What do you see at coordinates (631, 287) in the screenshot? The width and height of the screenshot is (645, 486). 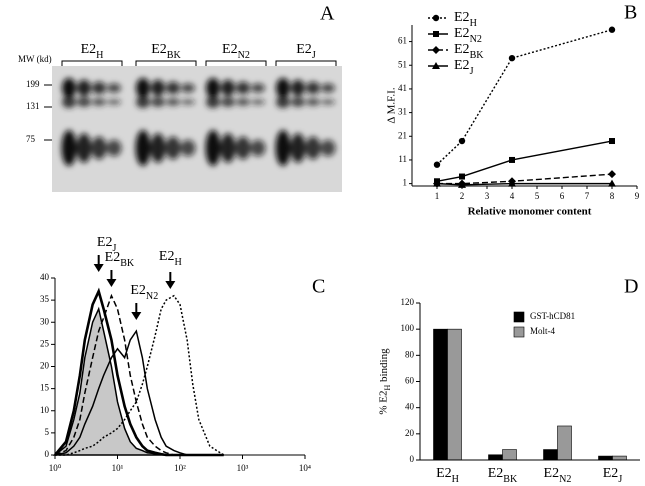 I see `panel-label: D` at bounding box center [631, 287].